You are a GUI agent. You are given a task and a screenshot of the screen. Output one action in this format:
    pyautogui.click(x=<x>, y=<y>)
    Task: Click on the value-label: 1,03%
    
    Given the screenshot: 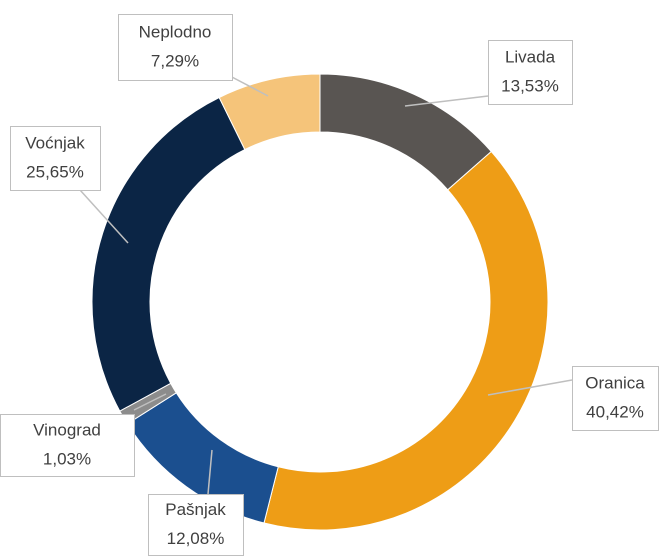 What is the action you would take?
    pyautogui.click(x=67, y=458)
    